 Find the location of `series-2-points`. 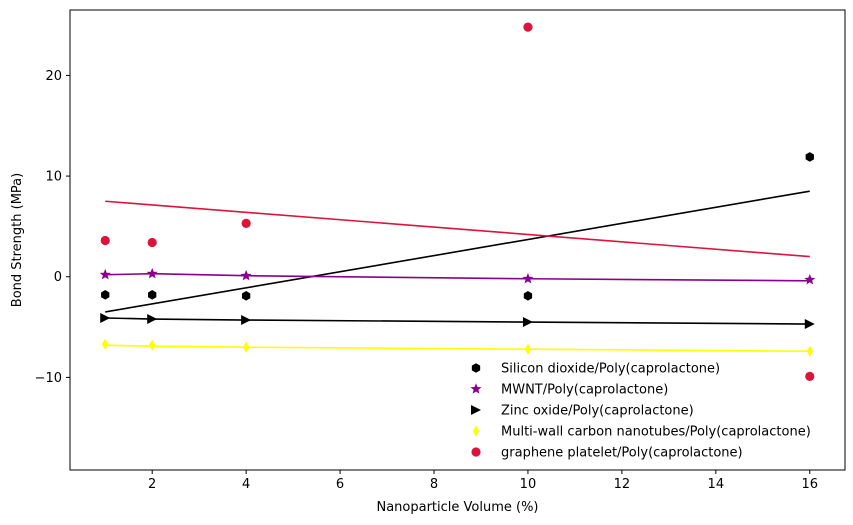

series-2-points is located at coordinates (457, 276).